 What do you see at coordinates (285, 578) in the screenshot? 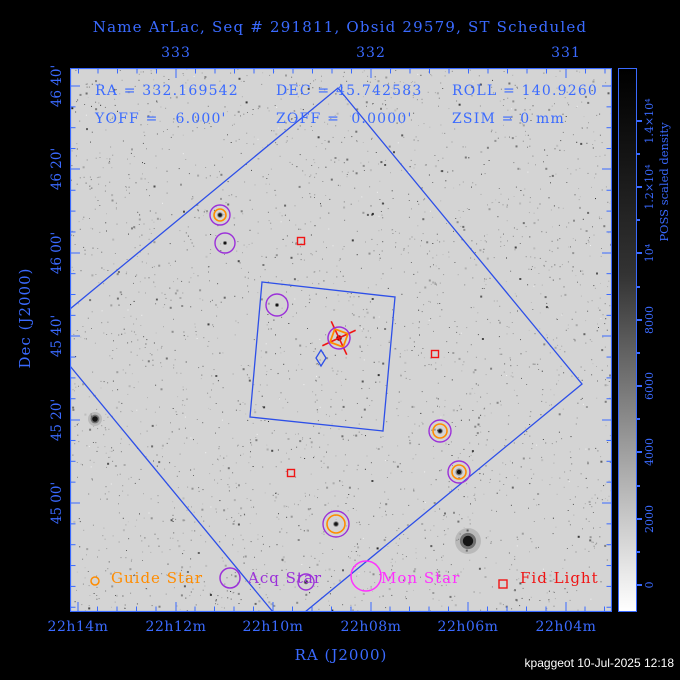
I see `legend-label-acq-star: Acq Star` at bounding box center [285, 578].